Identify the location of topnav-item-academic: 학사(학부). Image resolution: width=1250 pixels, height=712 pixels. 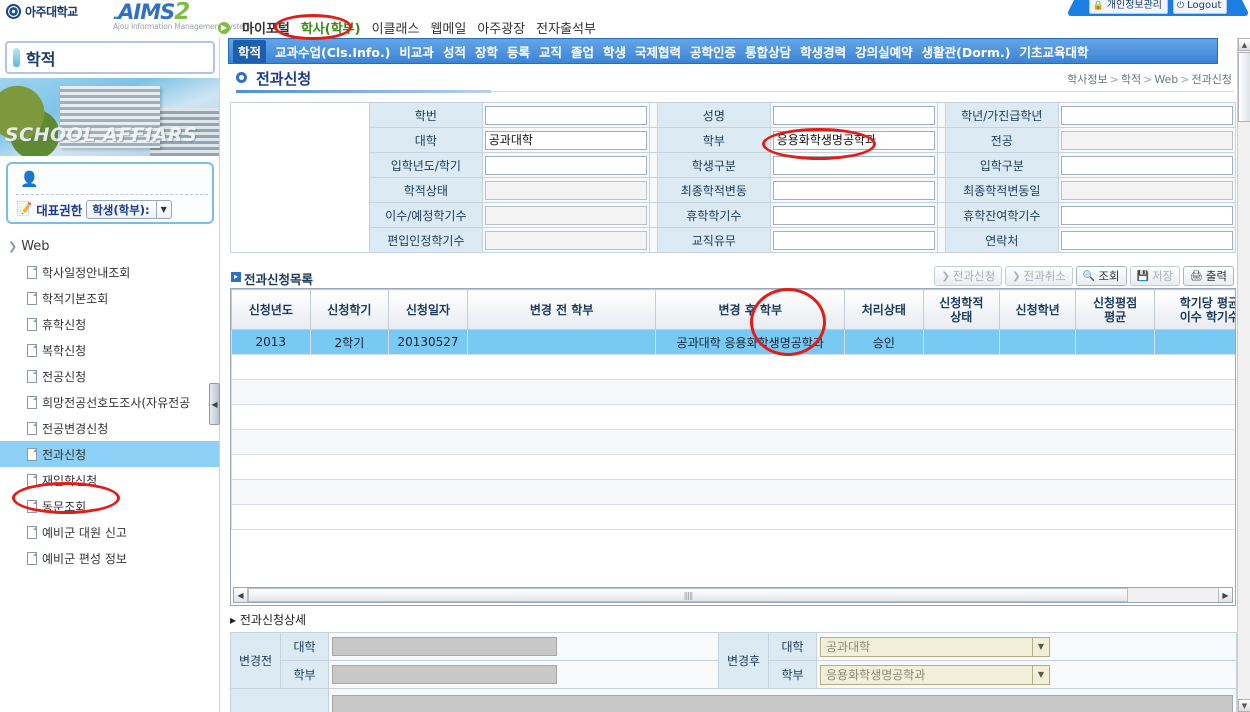
(330, 29).